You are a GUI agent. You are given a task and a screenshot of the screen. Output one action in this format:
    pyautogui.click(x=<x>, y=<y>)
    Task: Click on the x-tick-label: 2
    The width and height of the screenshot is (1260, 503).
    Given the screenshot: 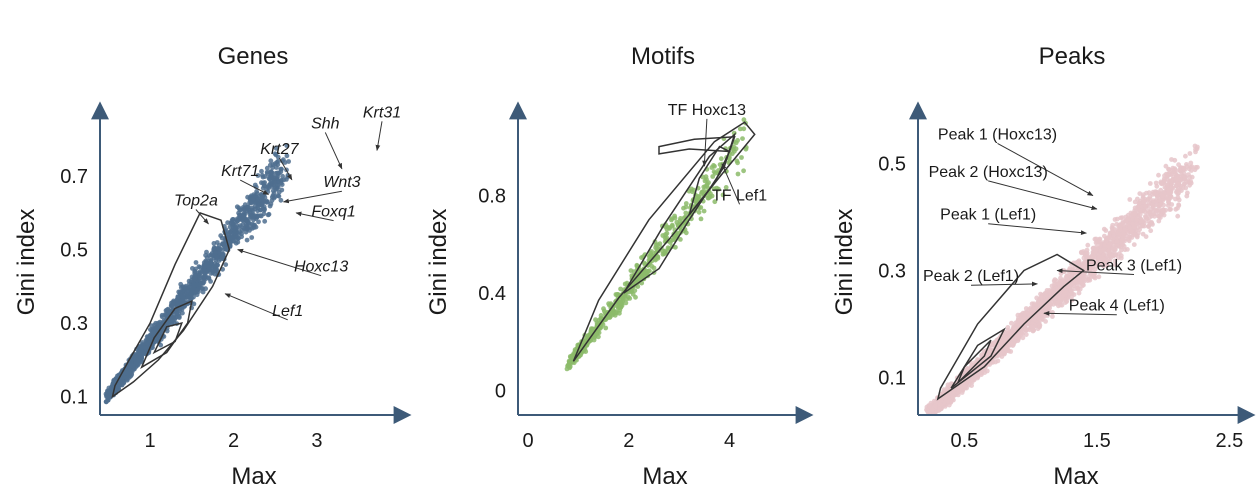 What is the action you would take?
    pyautogui.click(x=628, y=441)
    